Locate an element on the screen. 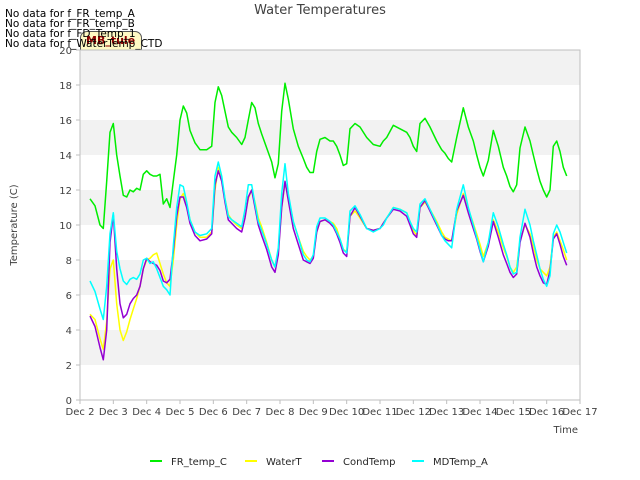  x-tick-label: Dec 16 is located at coordinates (546, 412).